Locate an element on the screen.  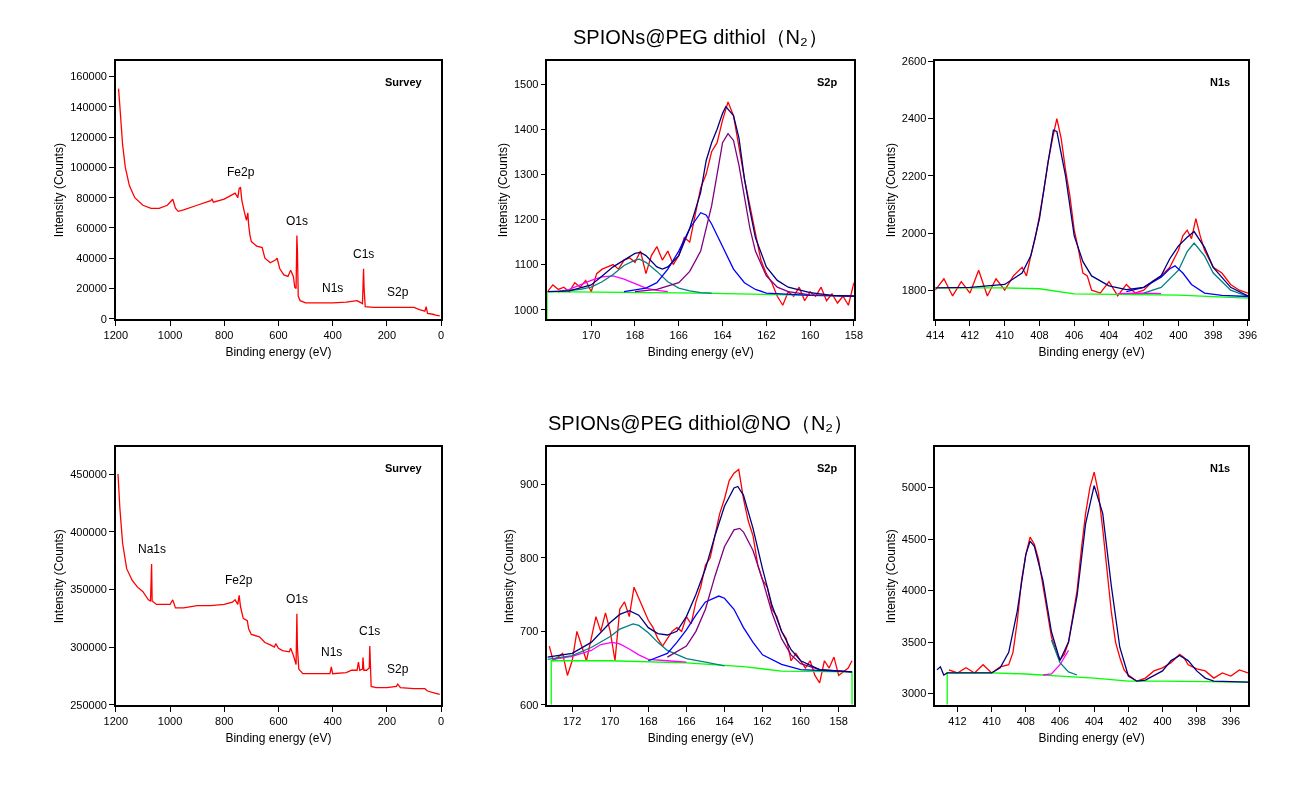
y-tick-label: 60000 is located at coordinates (91, 227).